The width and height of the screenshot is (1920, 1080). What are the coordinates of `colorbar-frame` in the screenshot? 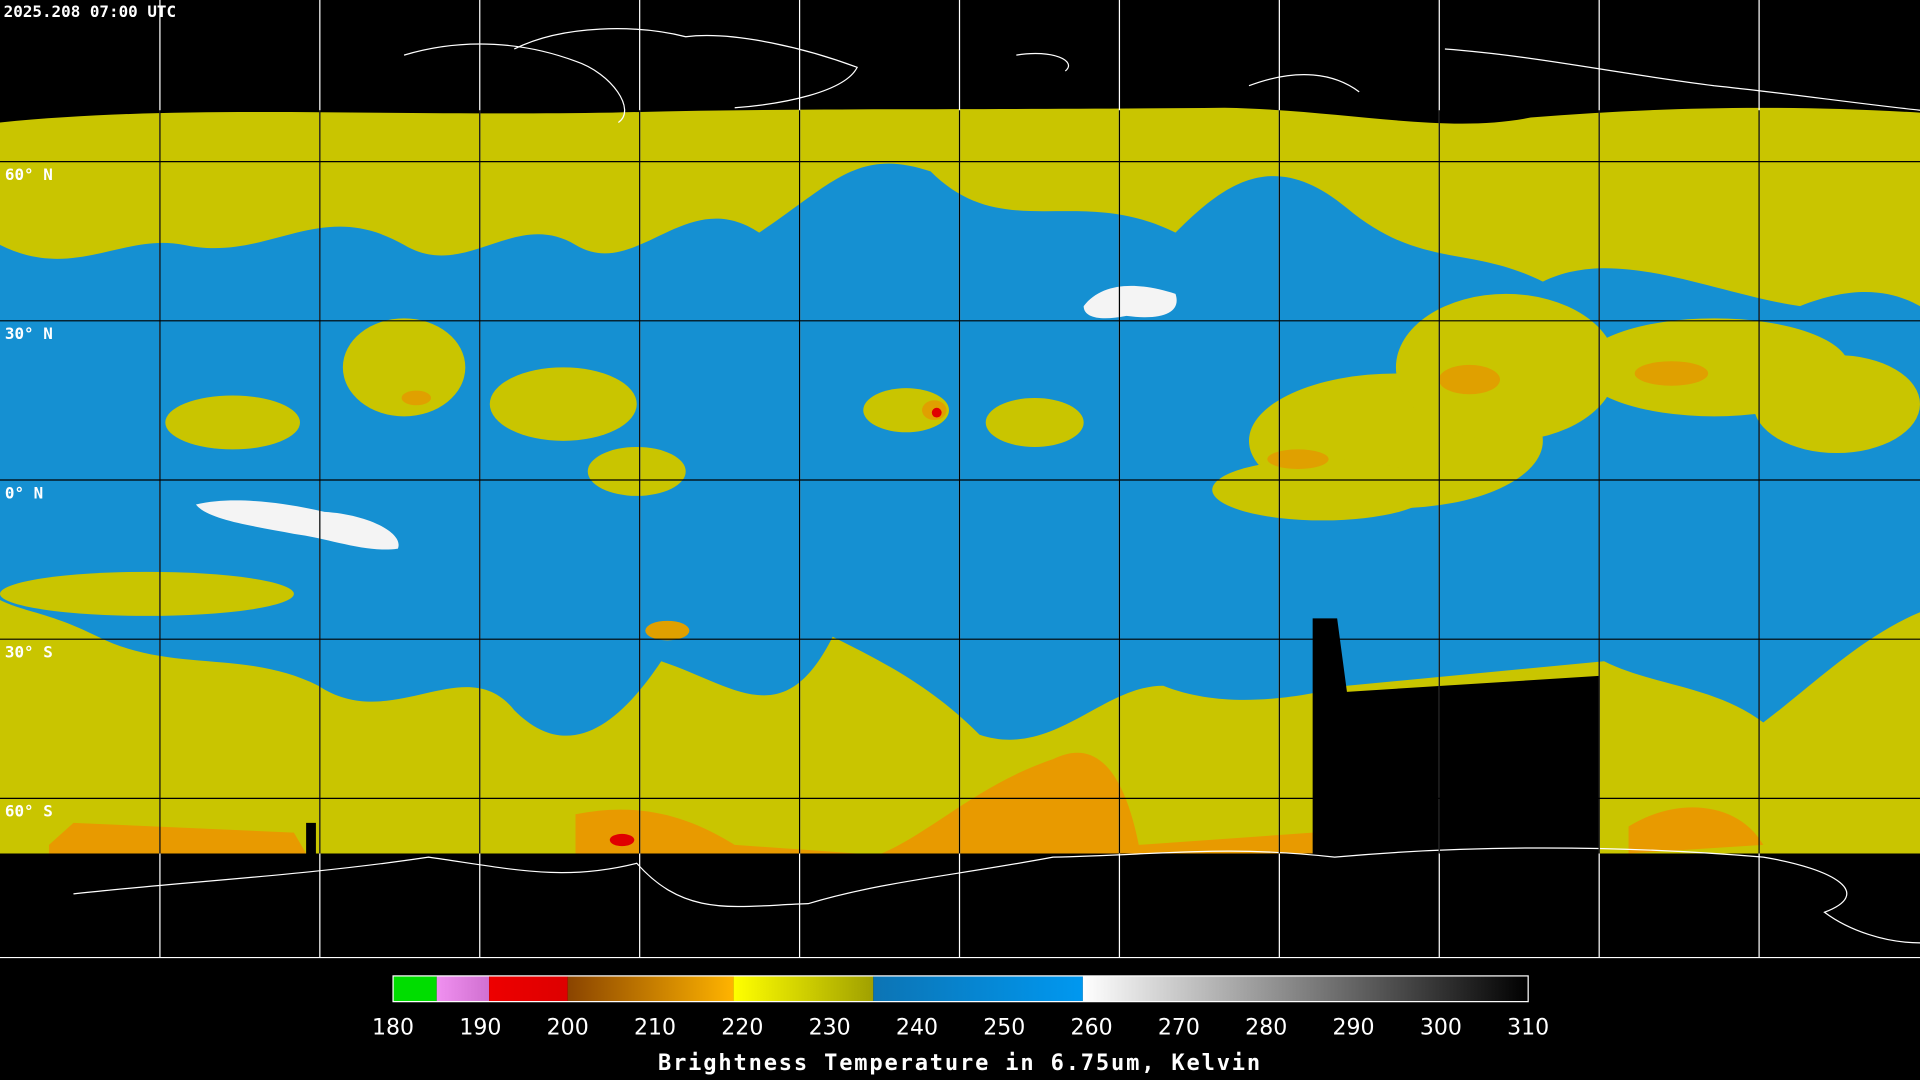 It's located at (960, 989).